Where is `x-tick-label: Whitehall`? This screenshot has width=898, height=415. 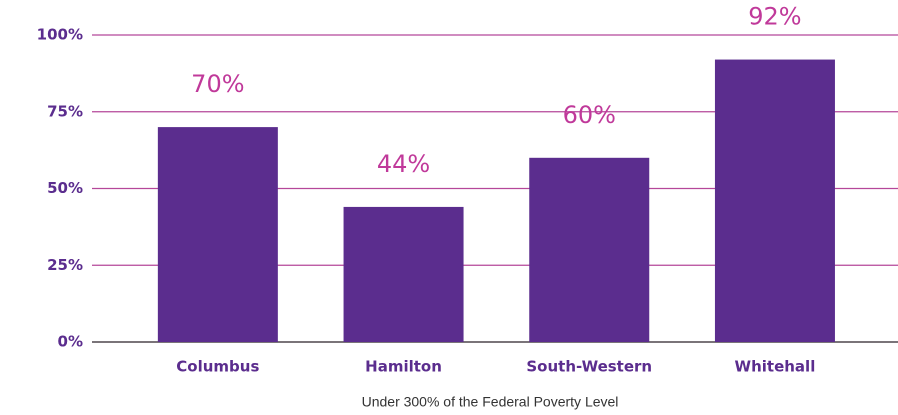
x-tick-label: Whitehall is located at coordinates (775, 367).